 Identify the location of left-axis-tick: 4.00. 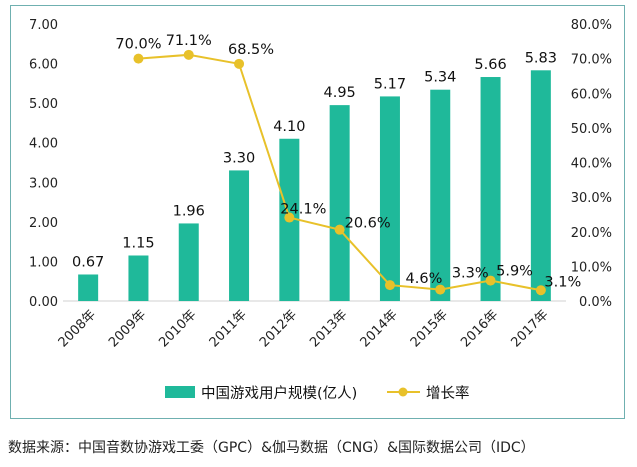
(43, 144).